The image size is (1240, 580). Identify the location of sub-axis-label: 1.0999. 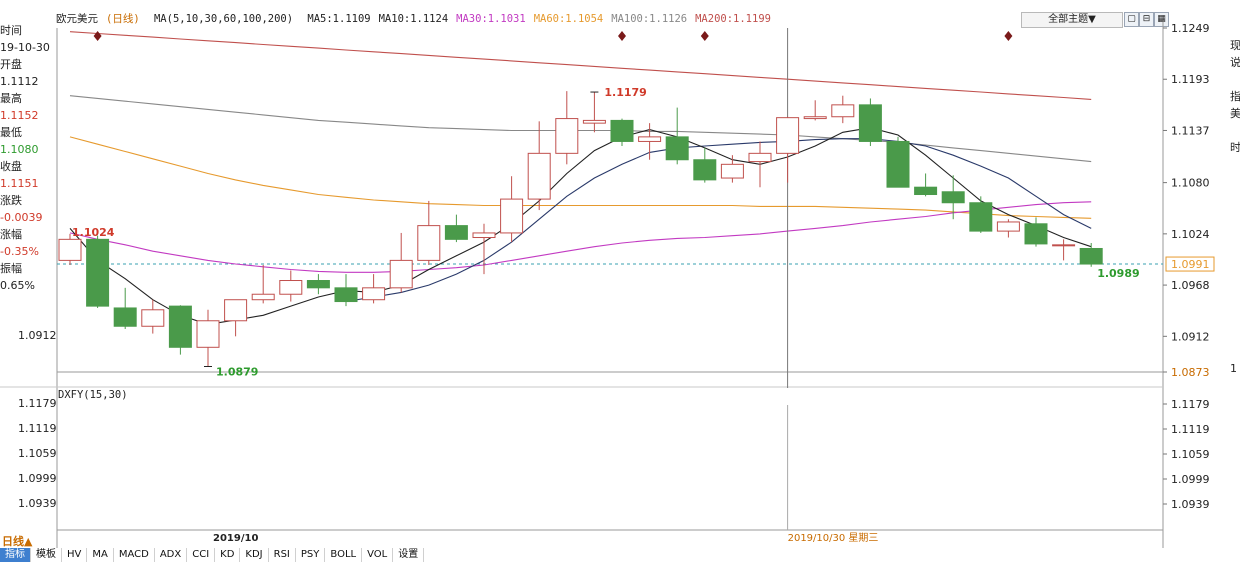
(1190, 479).